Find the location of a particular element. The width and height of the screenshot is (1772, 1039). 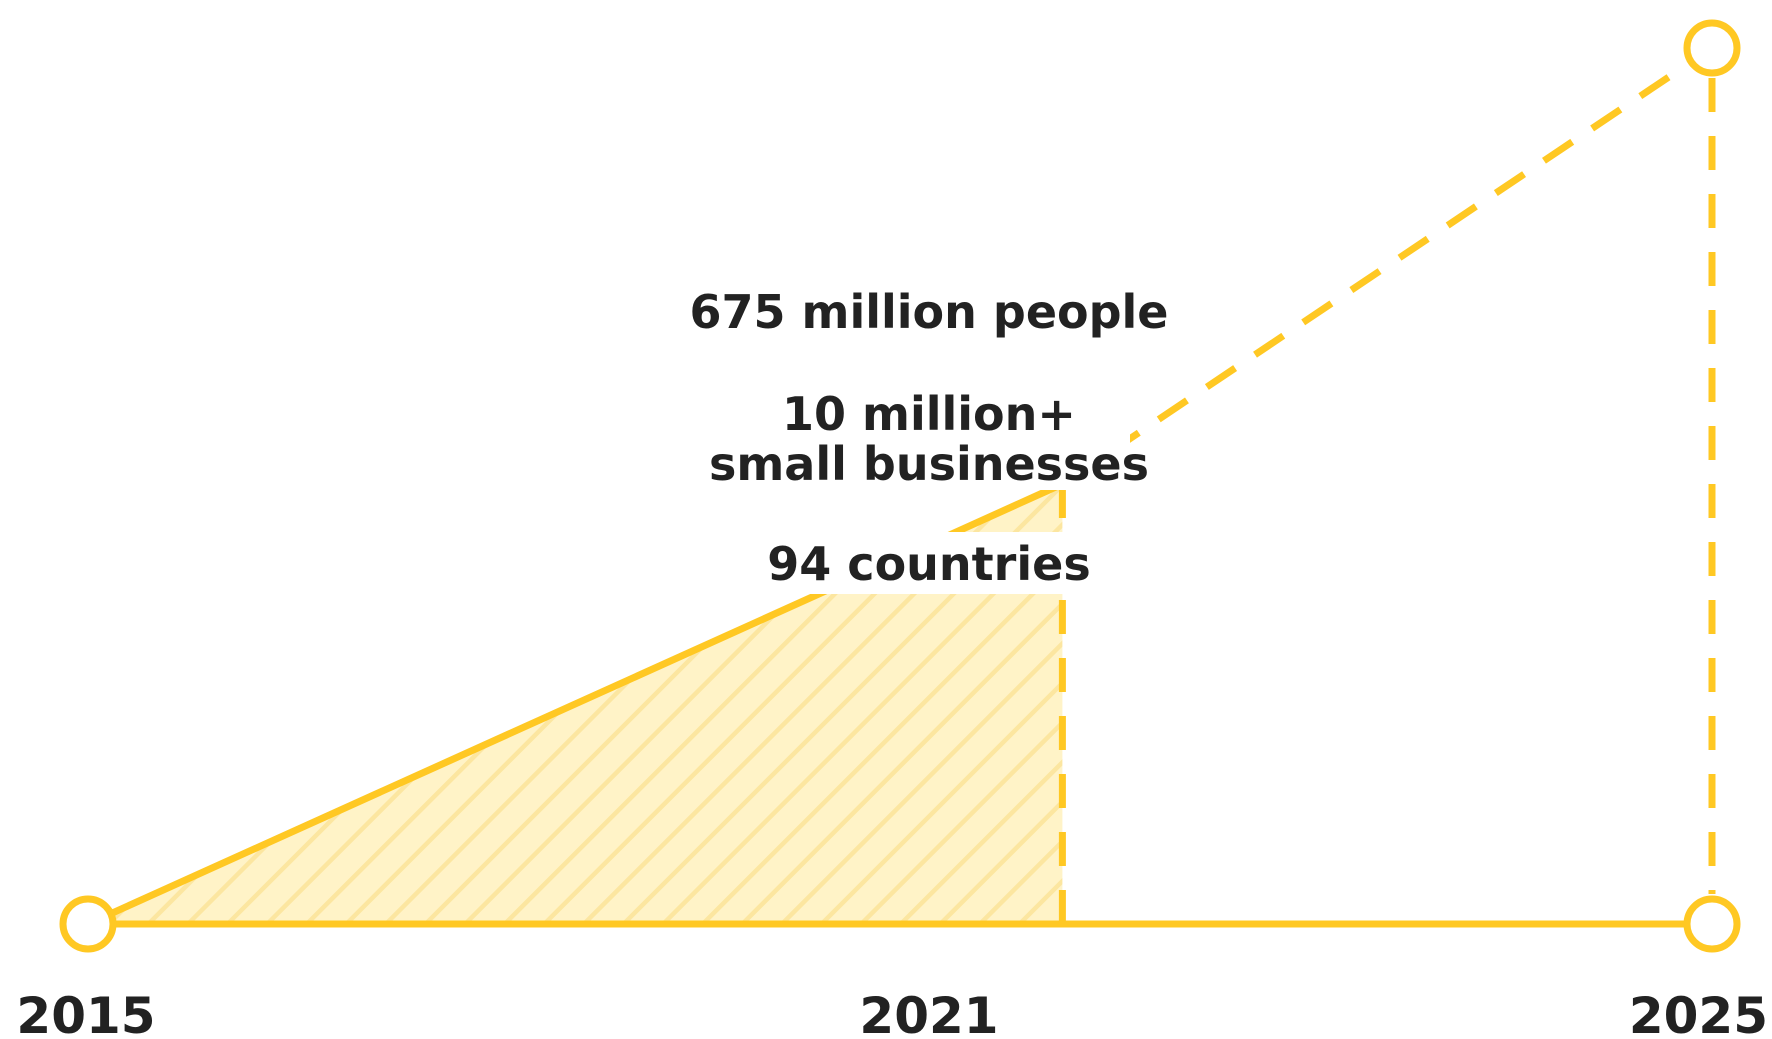

point-2025-baseline is located at coordinates (1712, 924).